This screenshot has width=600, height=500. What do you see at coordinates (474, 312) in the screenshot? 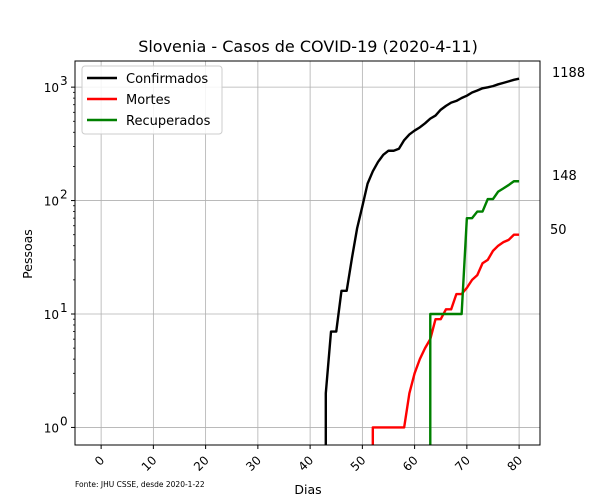
I see `series-recuperados-line` at bounding box center [474, 312].